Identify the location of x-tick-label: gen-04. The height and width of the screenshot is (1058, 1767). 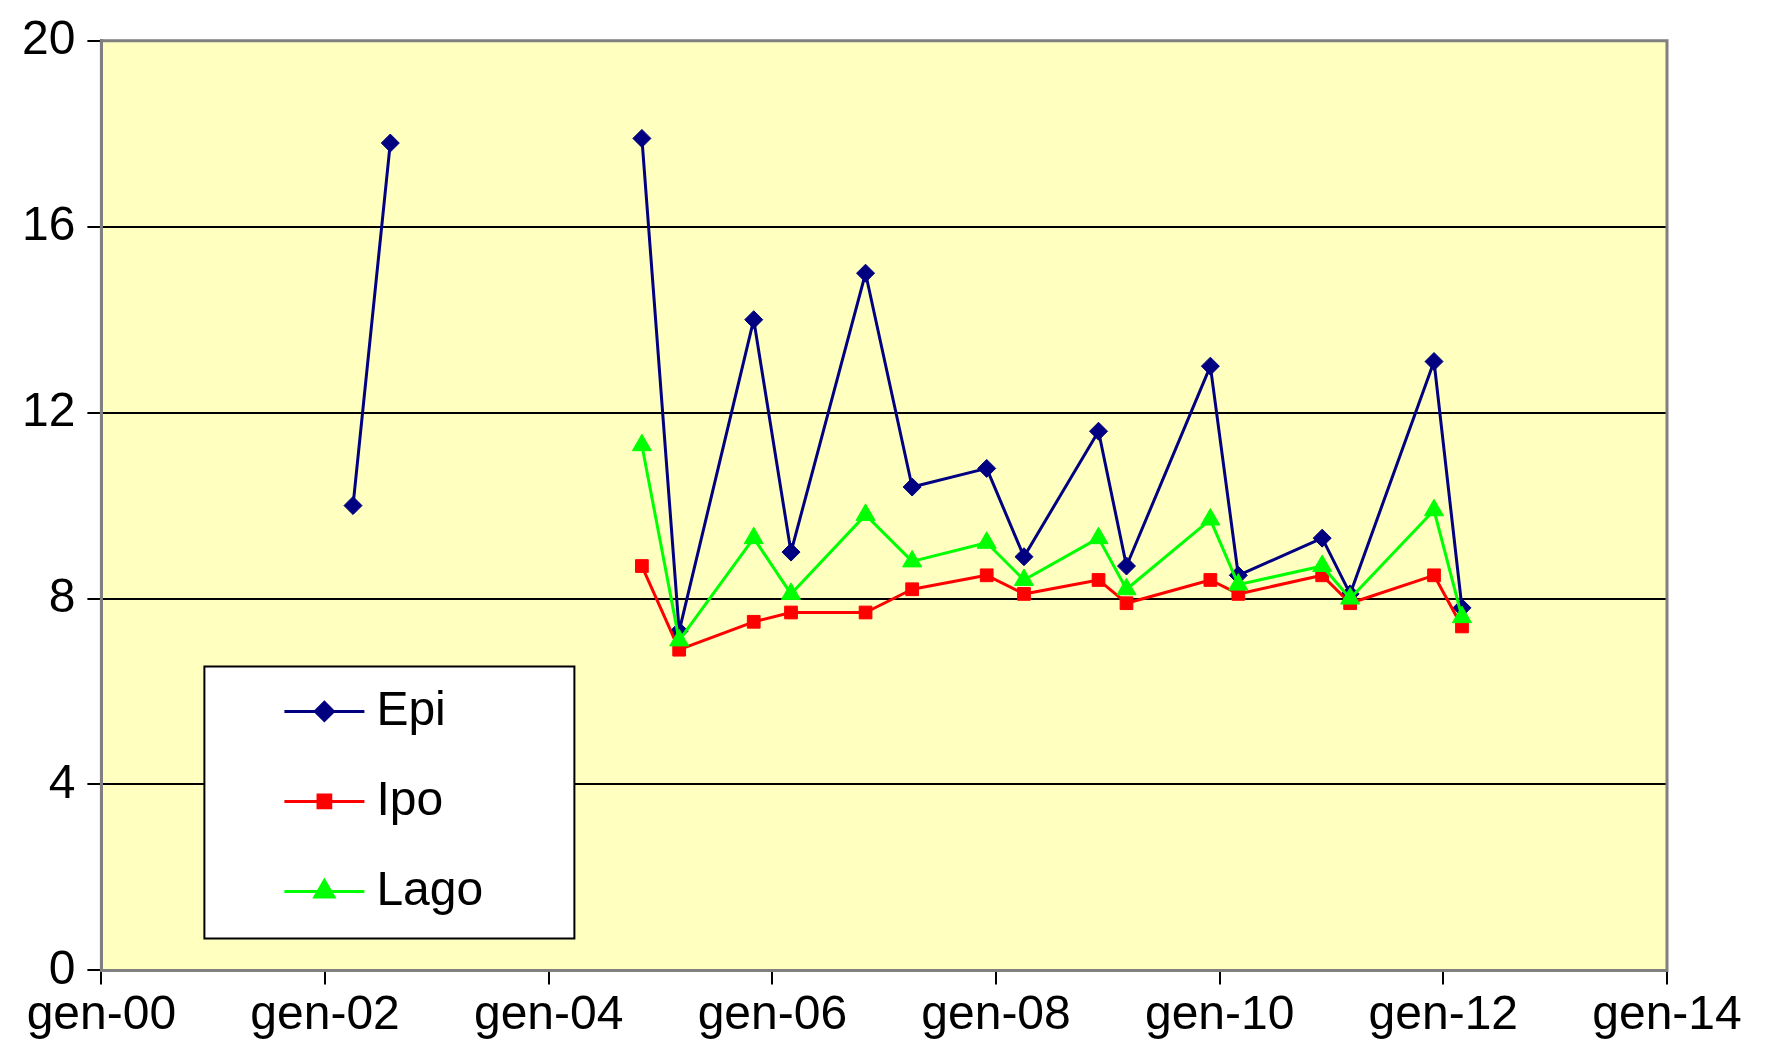
(548, 1013).